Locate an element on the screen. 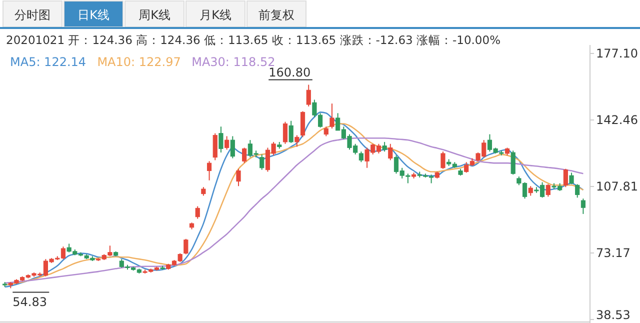  text: MA5: 122.14 is located at coordinates (48, 62).